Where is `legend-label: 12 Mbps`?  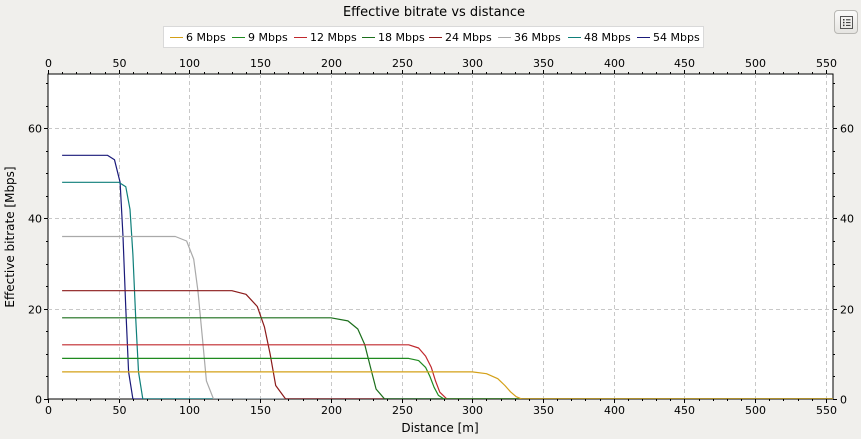 legend-label: 12 Mbps is located at coordinates (333, 37).